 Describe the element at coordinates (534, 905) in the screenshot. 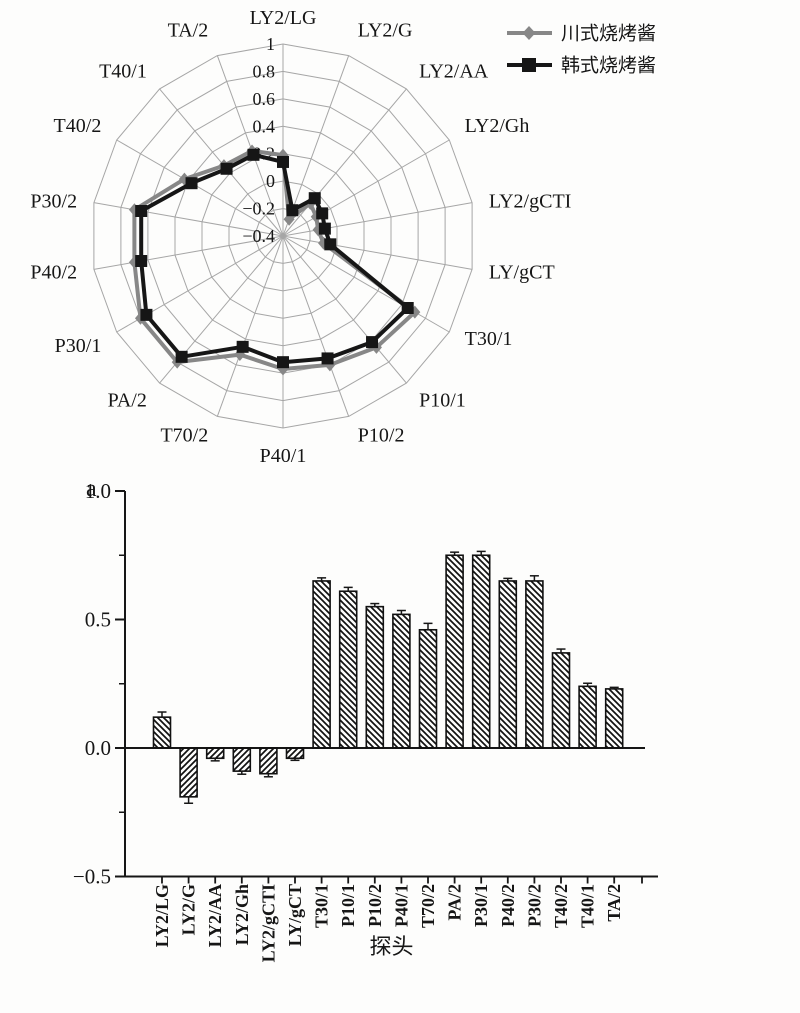

I see `x-tick-label: P30/2` at that location.